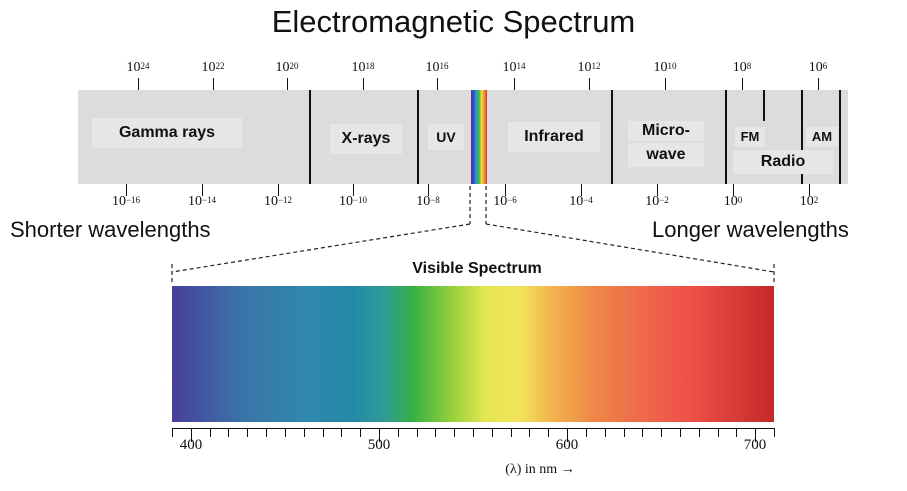 The width and height of the screenshot is (907, 491). I want to click on wavelength-tick-label: 10−2, so click(657, 202).